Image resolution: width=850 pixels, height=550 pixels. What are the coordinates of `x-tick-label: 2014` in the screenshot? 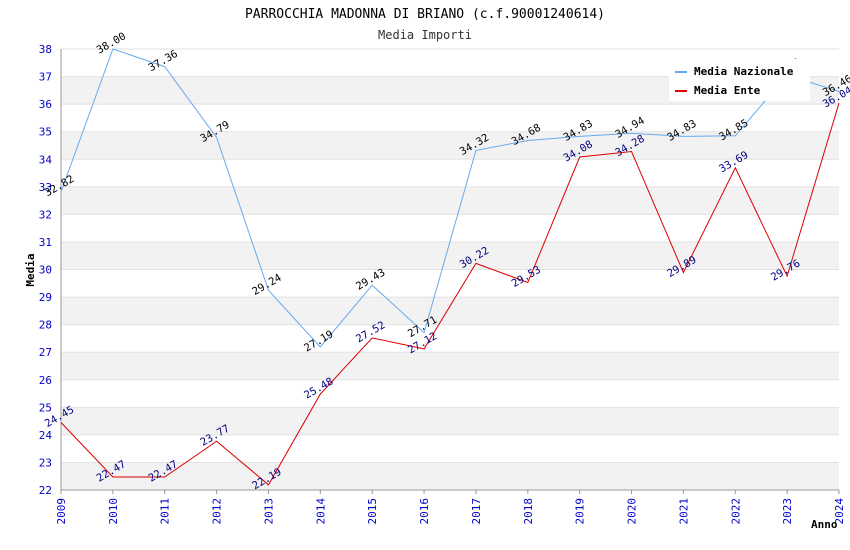 It's located at (320, 511).